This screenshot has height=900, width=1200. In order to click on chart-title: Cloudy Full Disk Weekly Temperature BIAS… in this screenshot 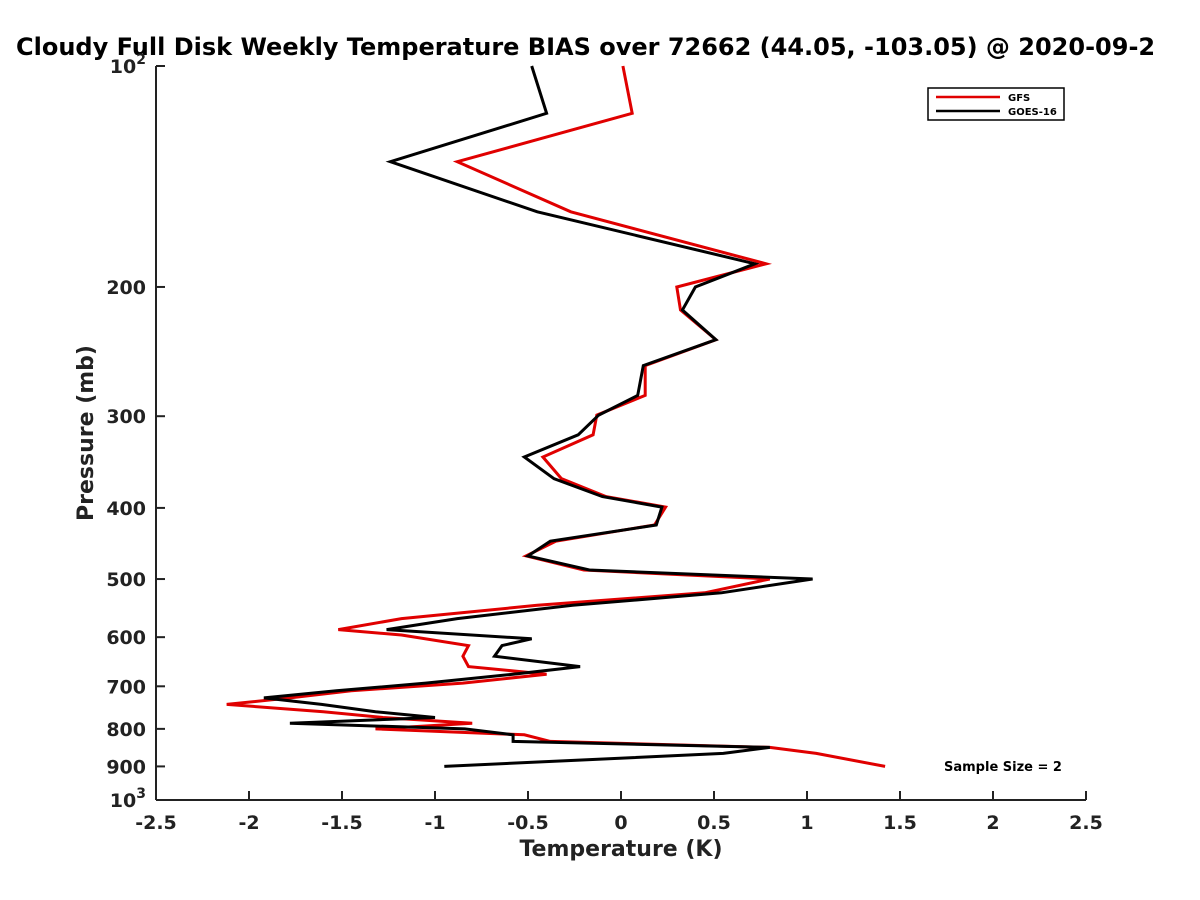, I will do `click(585, 47)`.